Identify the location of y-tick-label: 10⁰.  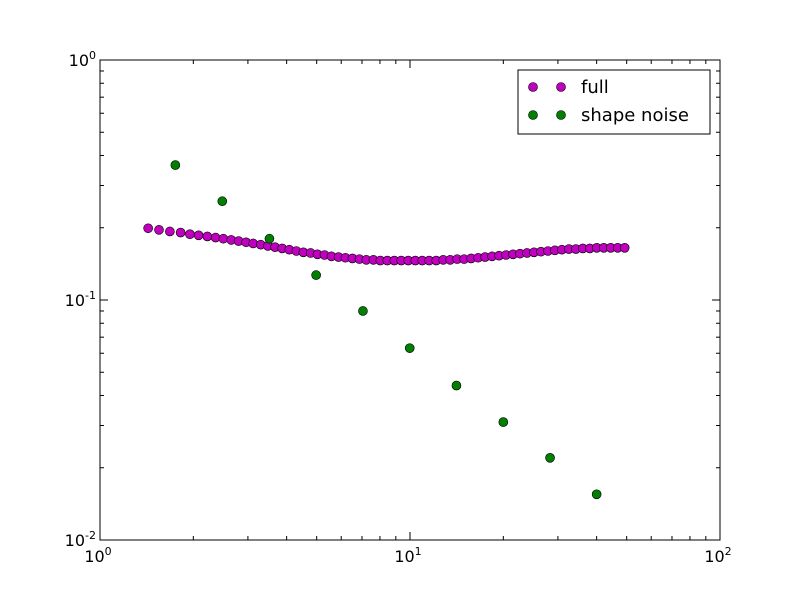
(82, 59).